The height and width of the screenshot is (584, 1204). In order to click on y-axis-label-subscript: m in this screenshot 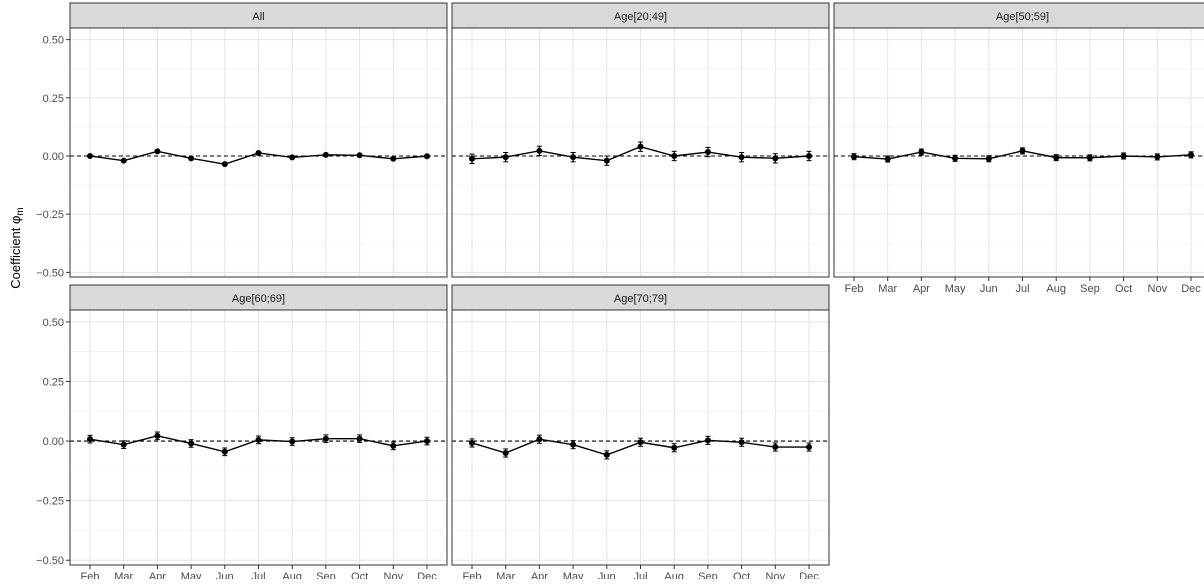, I will do `click(20, 211)`.